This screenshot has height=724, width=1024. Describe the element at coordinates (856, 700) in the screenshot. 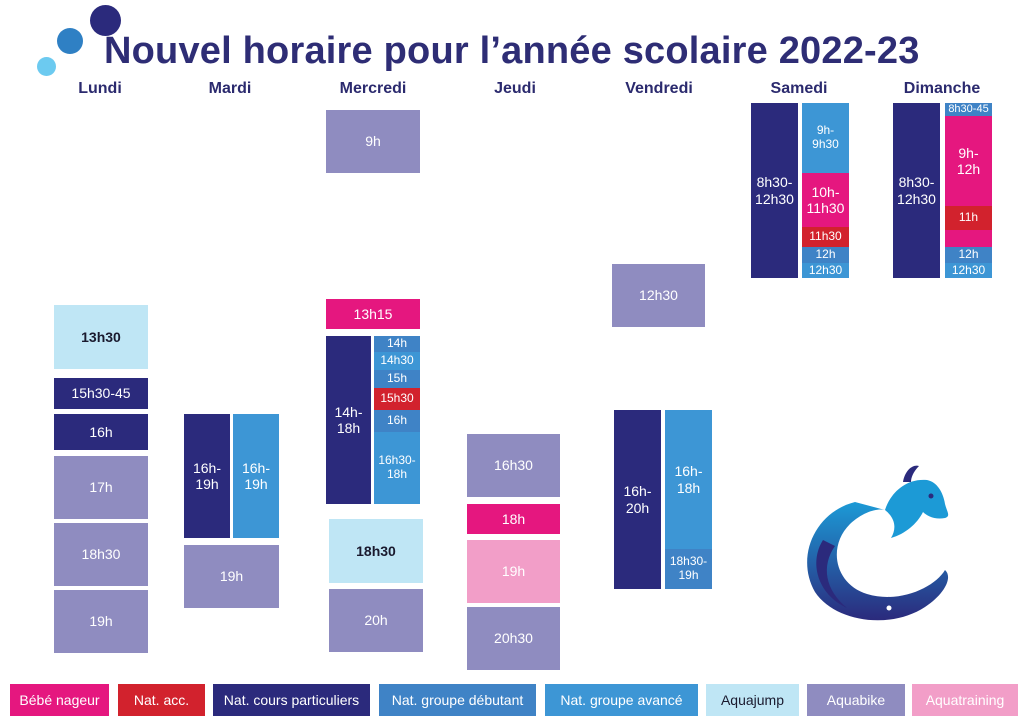

I see `legend-aquabike: Aquabike` at that location.